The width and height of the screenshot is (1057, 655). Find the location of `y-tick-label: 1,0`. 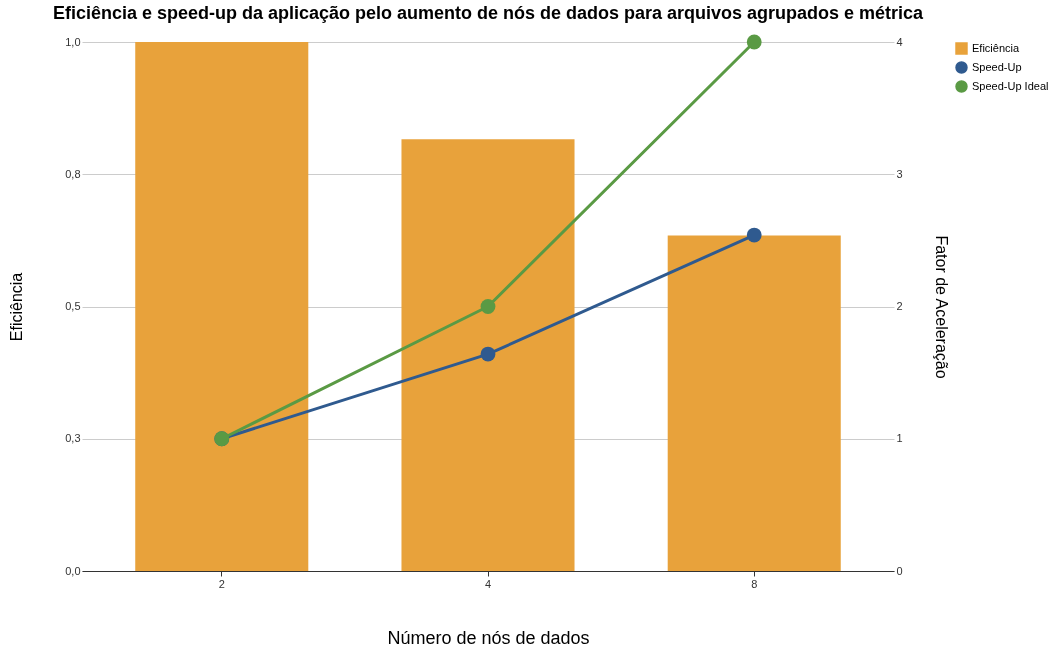

y-tick-label: 1,0 is located at coordinates (73, 41).